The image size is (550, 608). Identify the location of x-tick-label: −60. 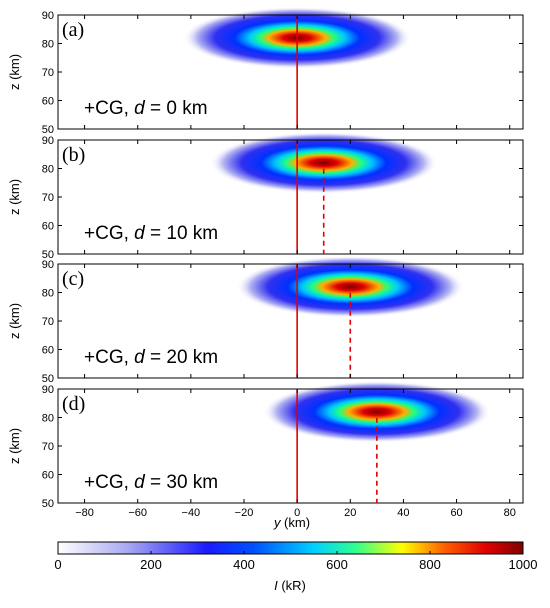
(137, 513).